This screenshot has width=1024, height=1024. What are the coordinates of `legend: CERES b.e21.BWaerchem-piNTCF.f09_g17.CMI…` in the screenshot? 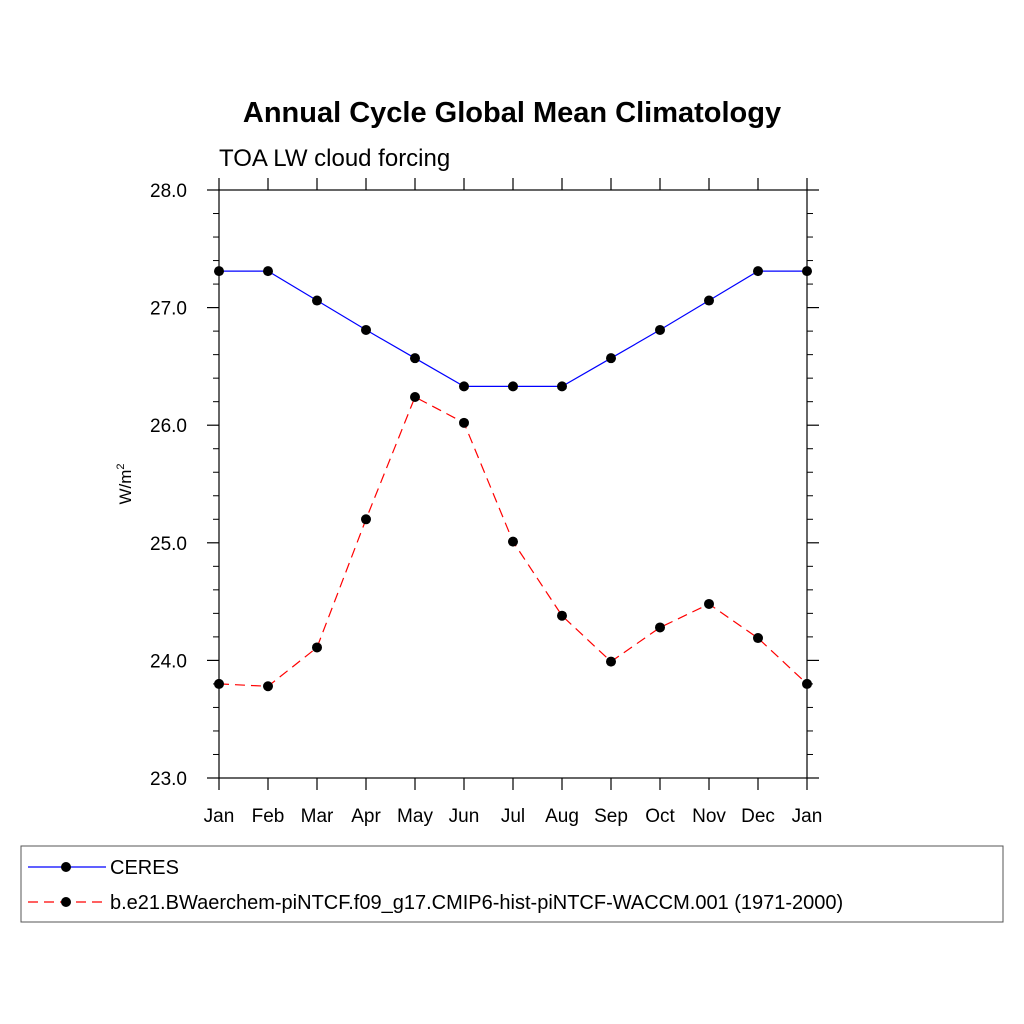 It's located at (512, 884).